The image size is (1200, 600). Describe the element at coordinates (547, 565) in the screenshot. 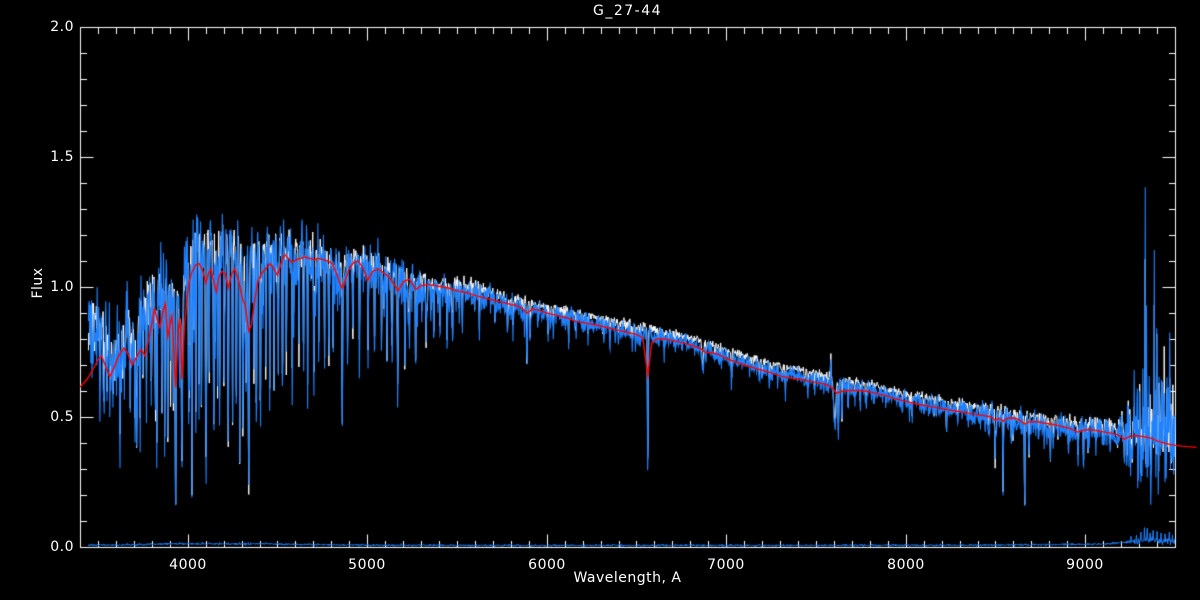

I see `x-tick-label: 6000` at that location.